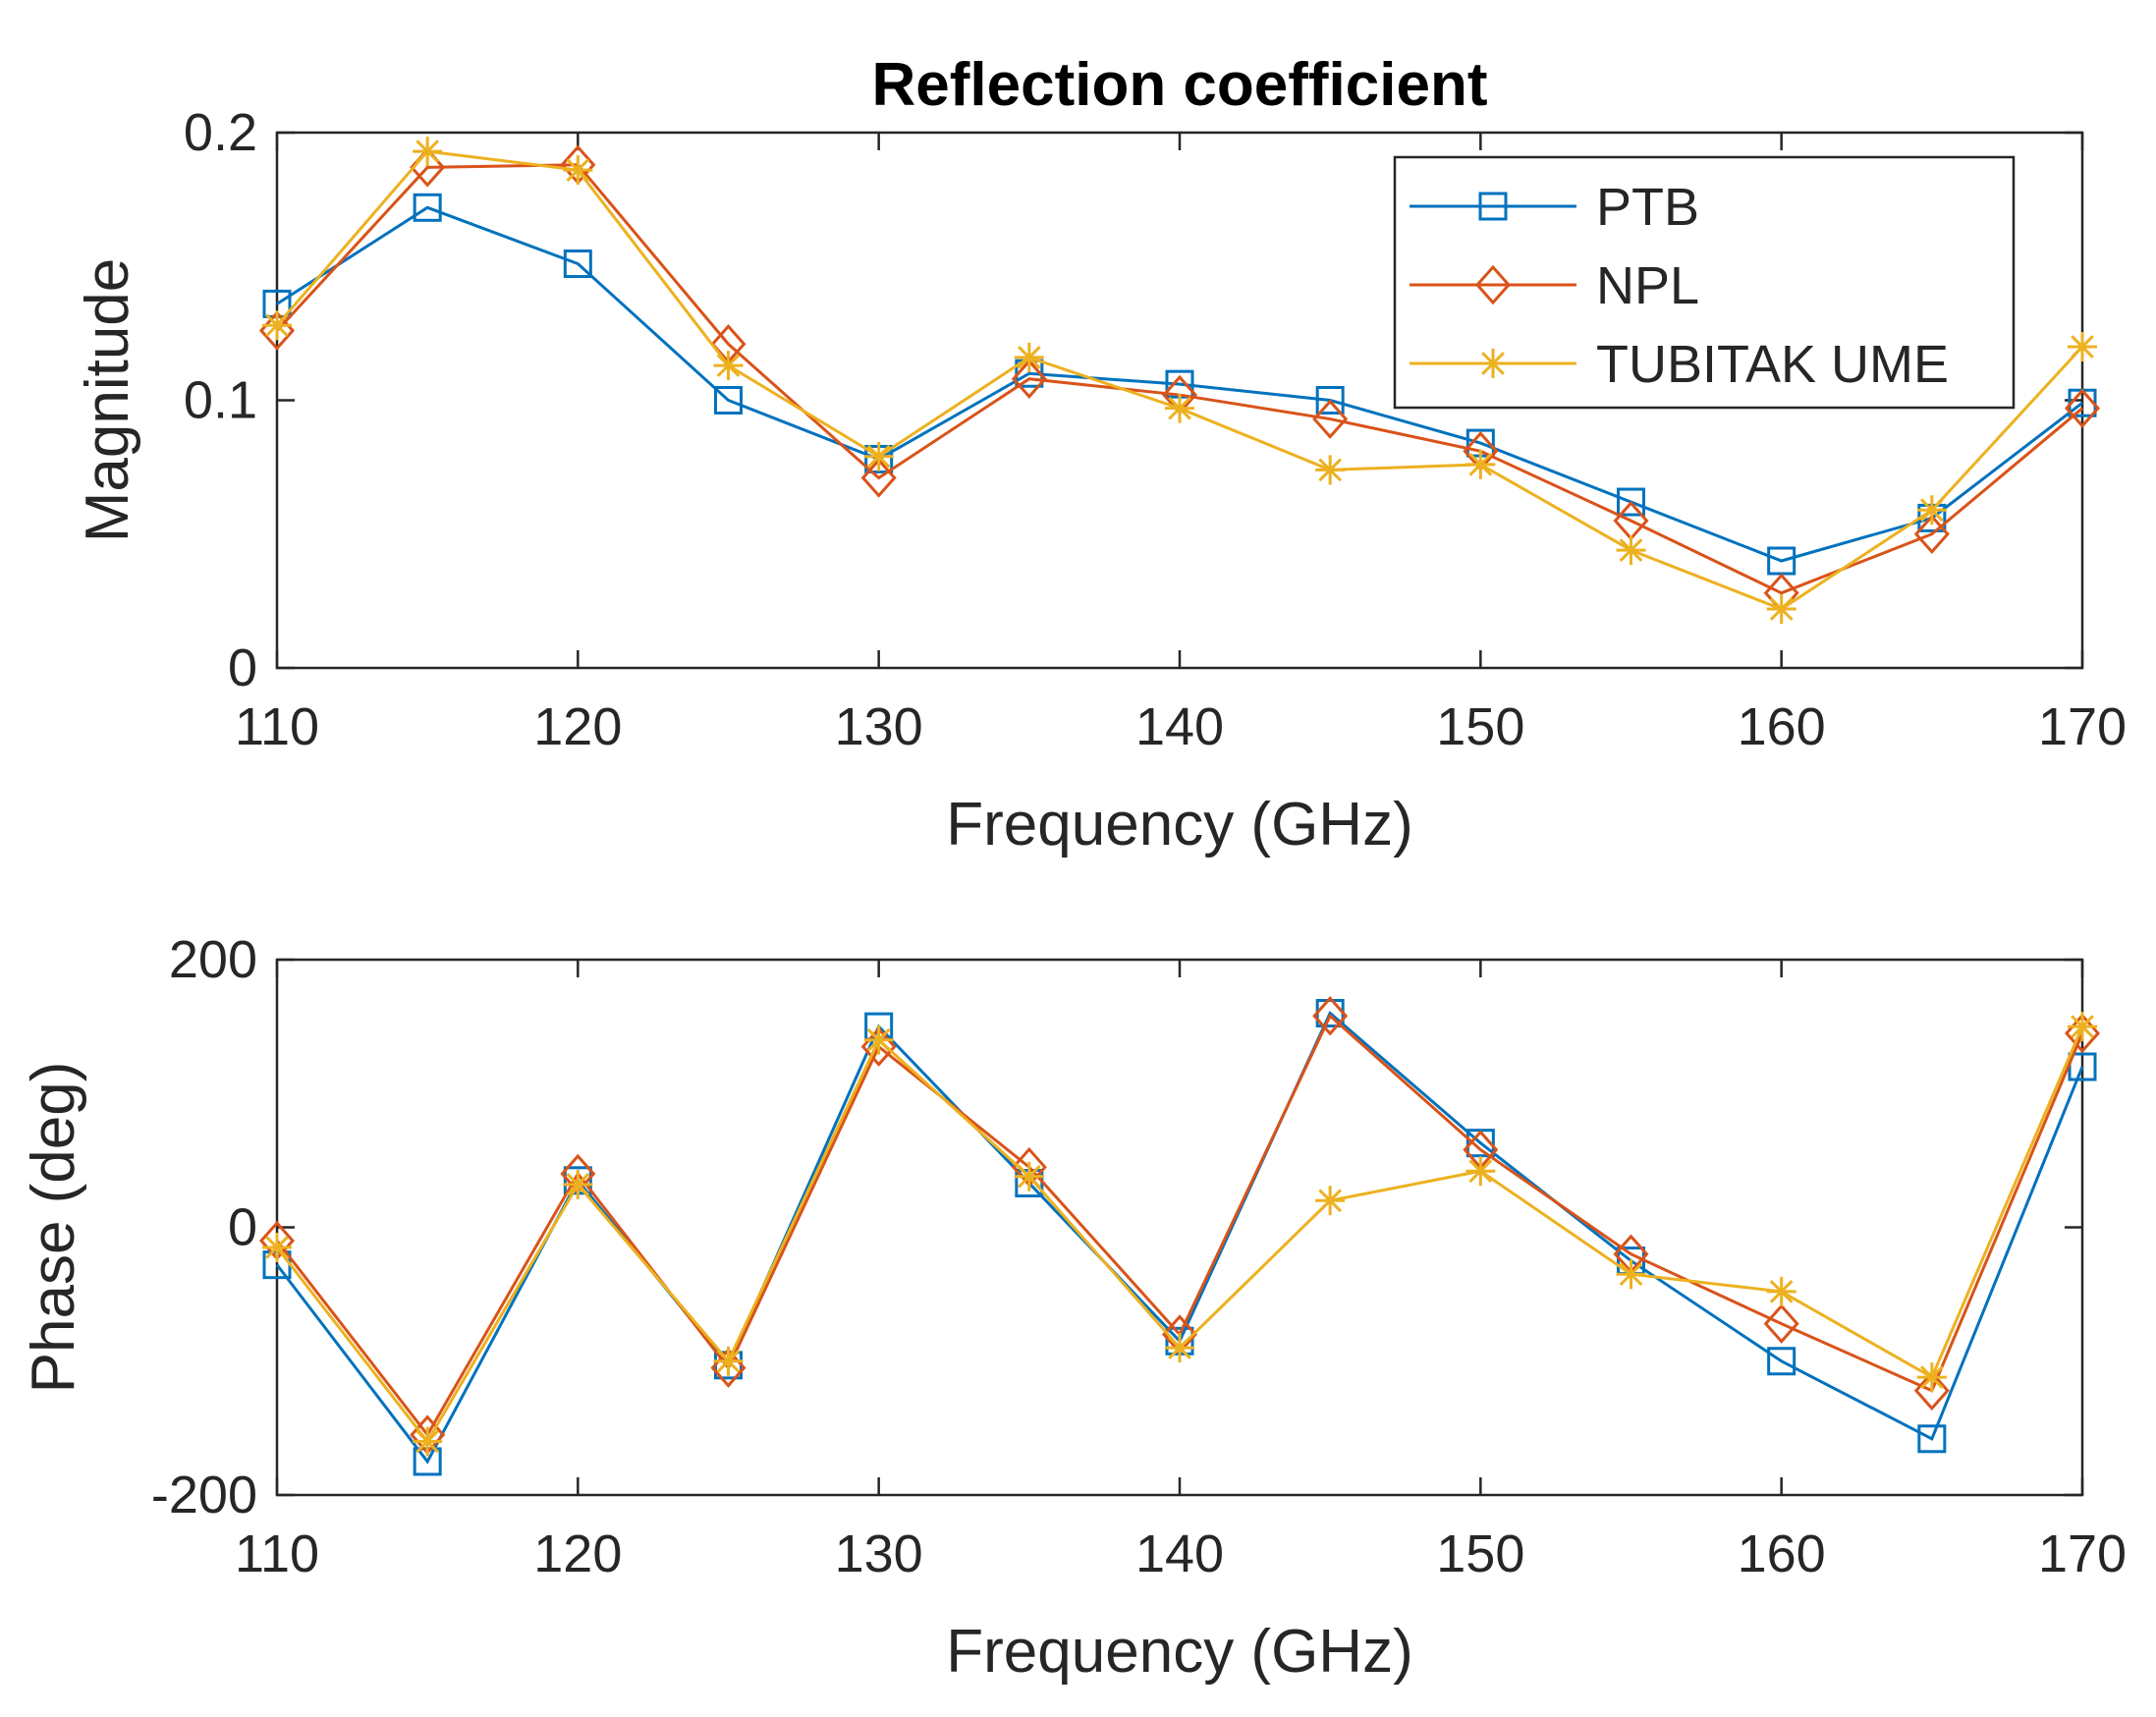 The image size is (2156, 1717). Describe the element at coordinates (1179, 1553) in the screenshot. I see `phase-x-tick-label: 140` at that location.